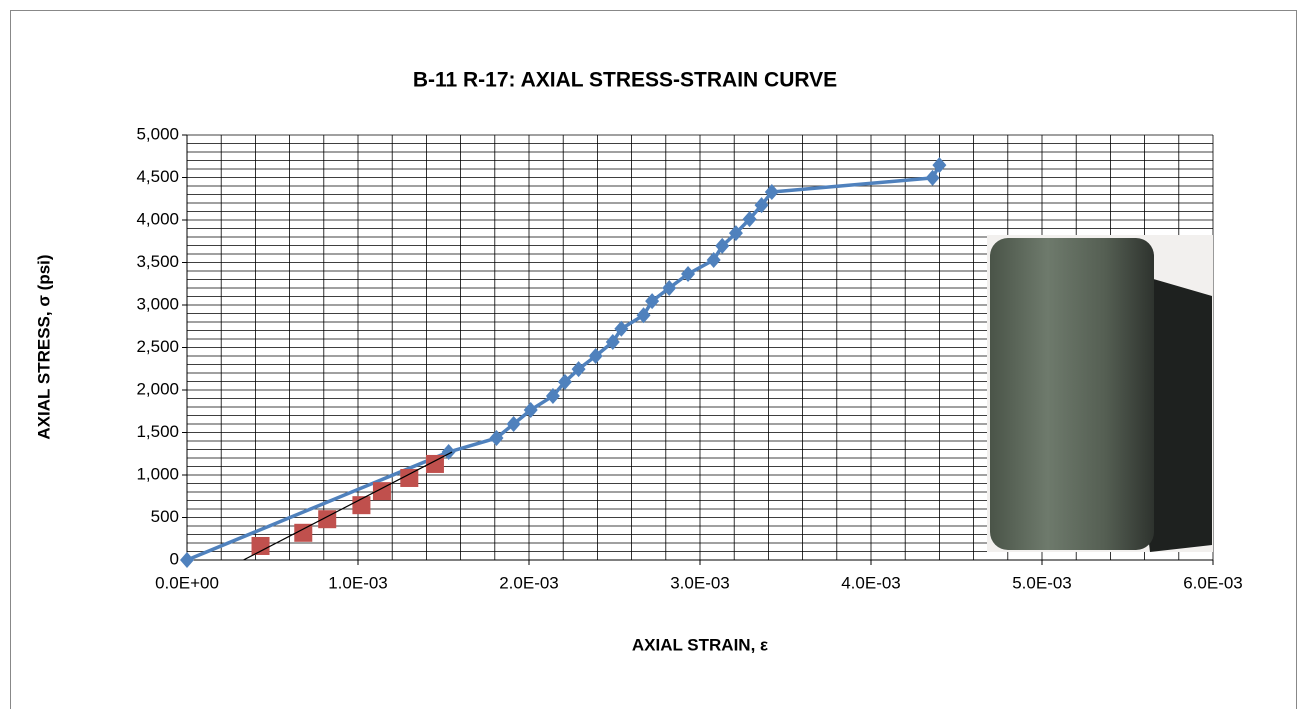 The width and height of the screenshot is (1307, 714). Describe the element at coordinates (174, 558) in the screenshot. I see `y-tick-label: 0` at that location.